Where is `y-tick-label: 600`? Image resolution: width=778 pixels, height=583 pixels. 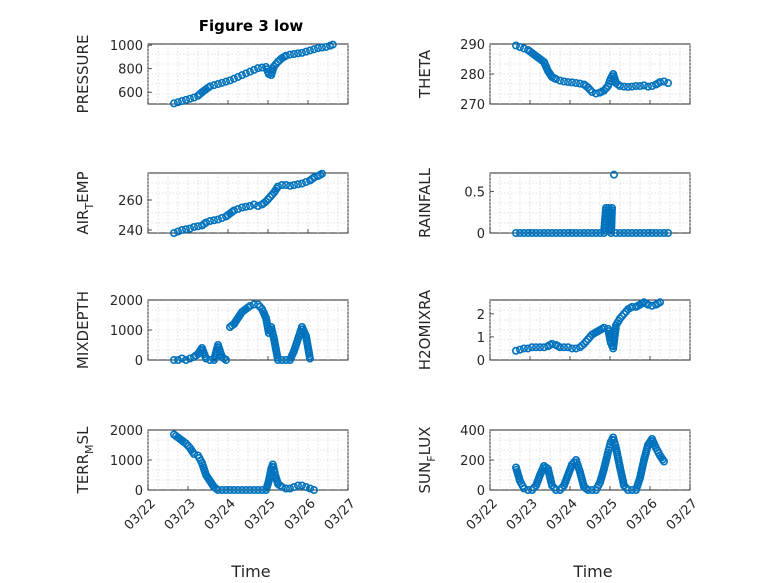 y-tick-label: 600 is located at coordinates (130, 93).